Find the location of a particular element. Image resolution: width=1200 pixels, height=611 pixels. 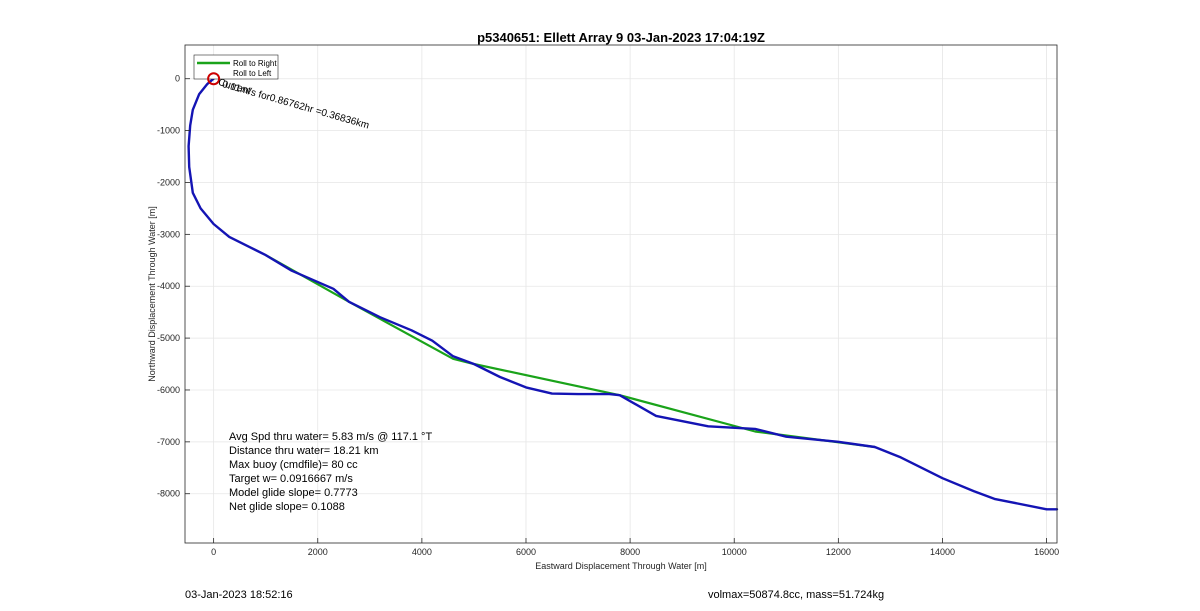

legend-box is located at coordinates (236, 67).